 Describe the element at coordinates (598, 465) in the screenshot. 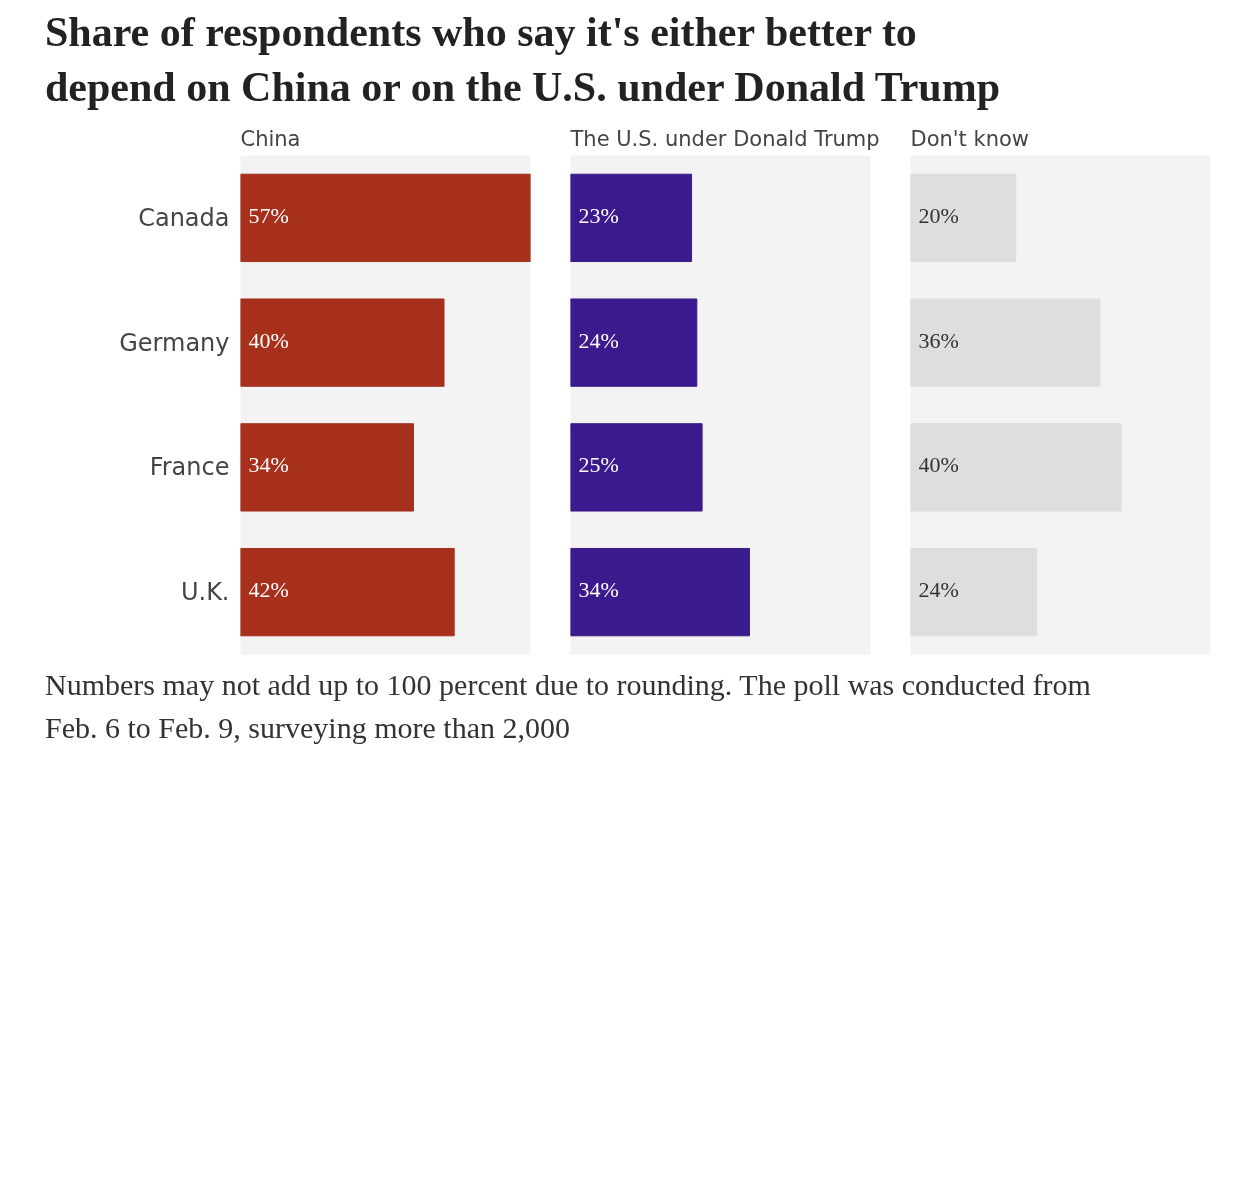

I see `data-label: 25%` at that location.